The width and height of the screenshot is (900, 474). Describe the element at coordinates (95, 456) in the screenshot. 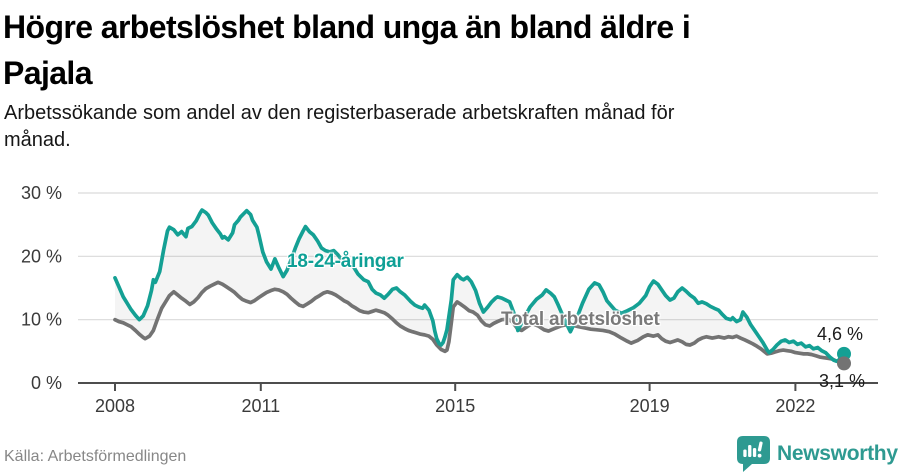

I see `source-credit: Källa: Arbetsförmedlingen` at that location.